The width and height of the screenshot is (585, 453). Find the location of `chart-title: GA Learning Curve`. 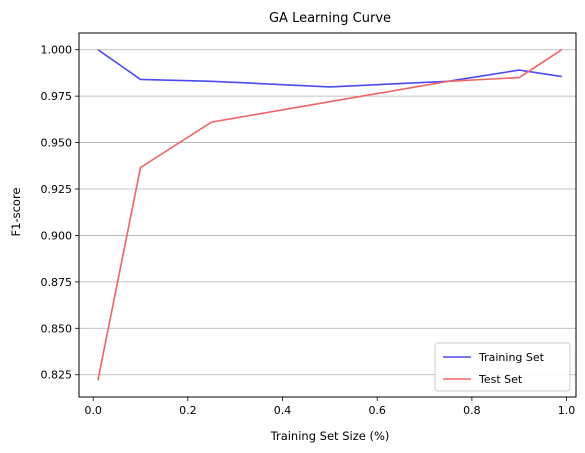

chart-title: GA Learning Curve is located at coordinates (330, 18).